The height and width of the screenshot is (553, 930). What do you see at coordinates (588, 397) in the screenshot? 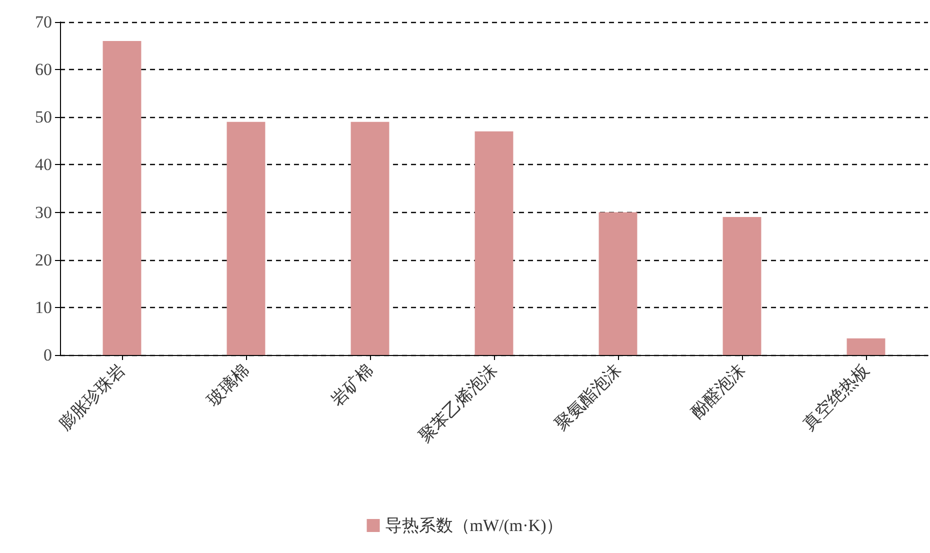
I see `x-tick-label: 聚氨酯泡沫` at bounding box center [588, 397].